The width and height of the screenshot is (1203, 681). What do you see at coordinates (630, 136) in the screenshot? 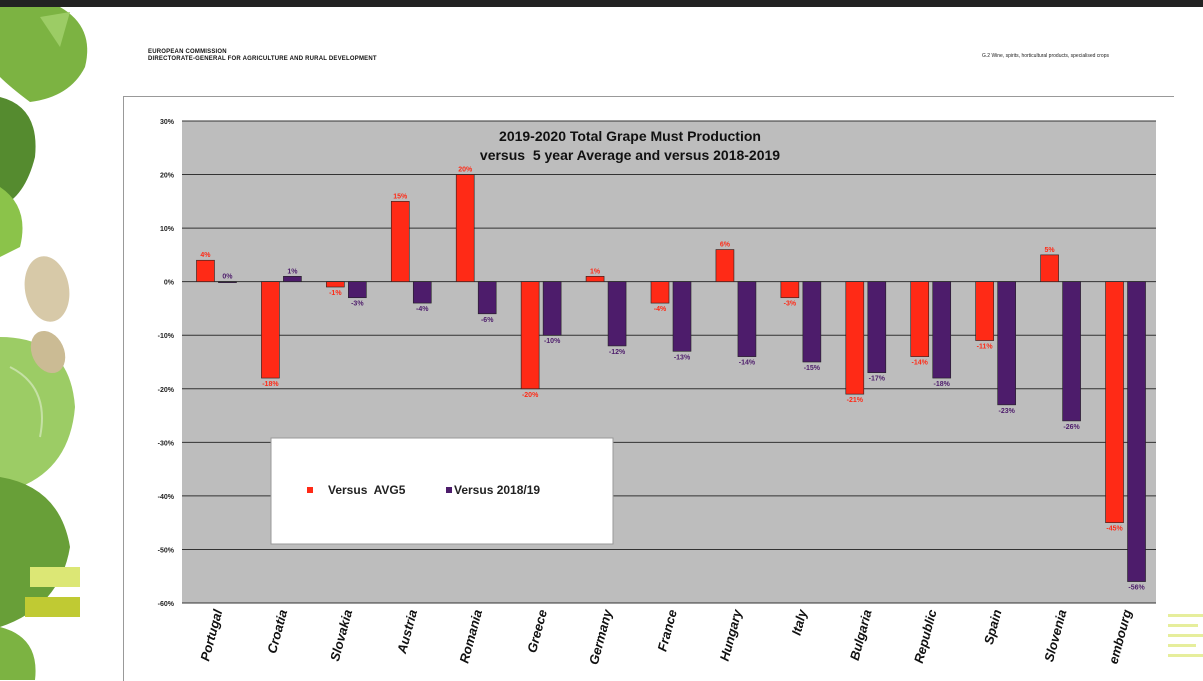
I see `chart-title-line1: 2019-2020 Total Grape Must Production` at bounding box center [630, 136].